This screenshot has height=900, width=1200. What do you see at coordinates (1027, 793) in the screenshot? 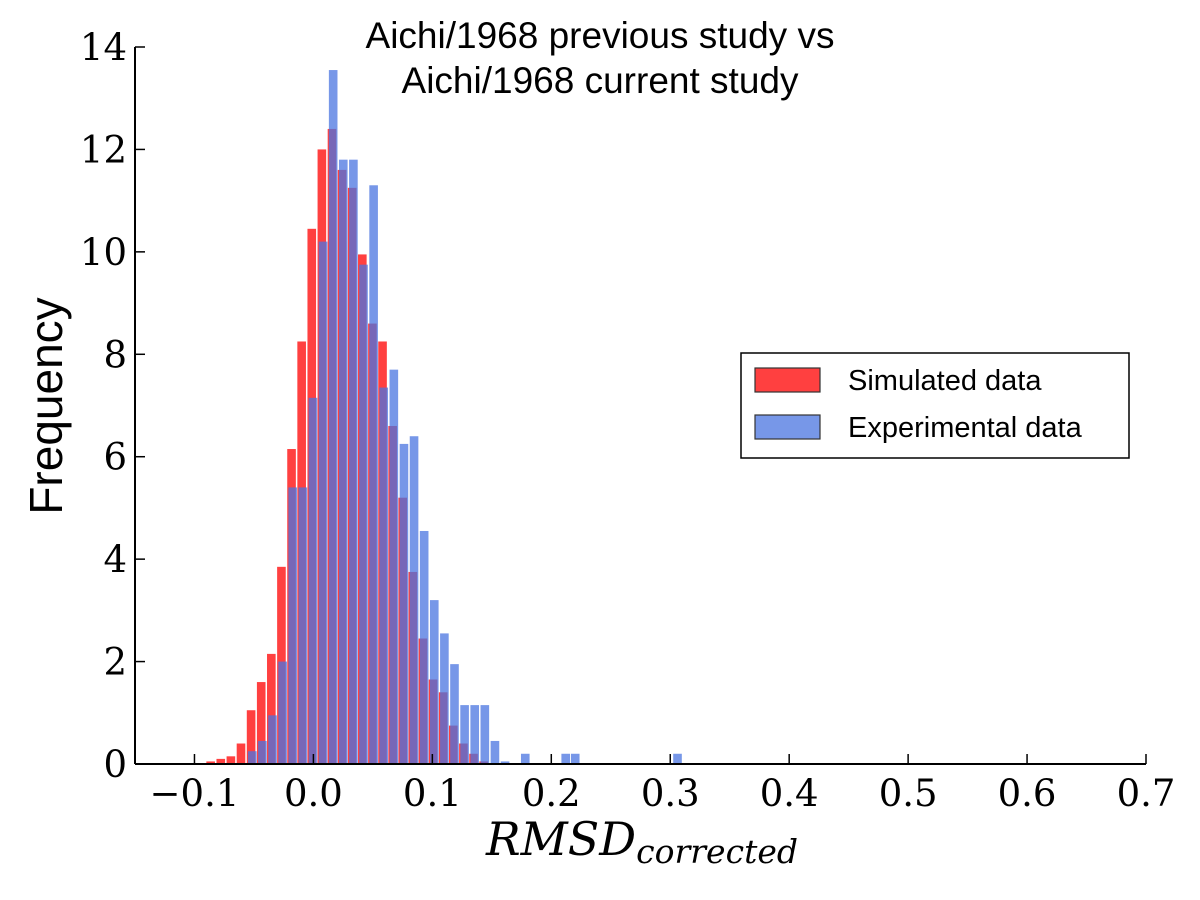
I see `x-tick-label: 0.6` at bounding box center [1027, 793].